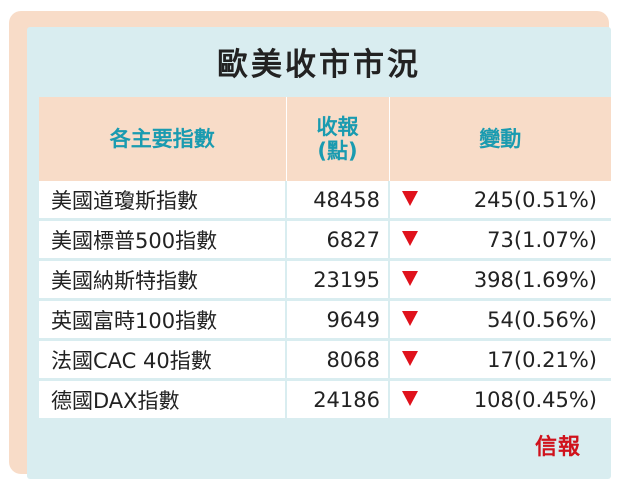 This screenshot has width=620, height=485. What do you see at coordinates (542, 319) in the screenshot?
I see `index-change: 54(0.56%)` at bounding box center [542, 319].